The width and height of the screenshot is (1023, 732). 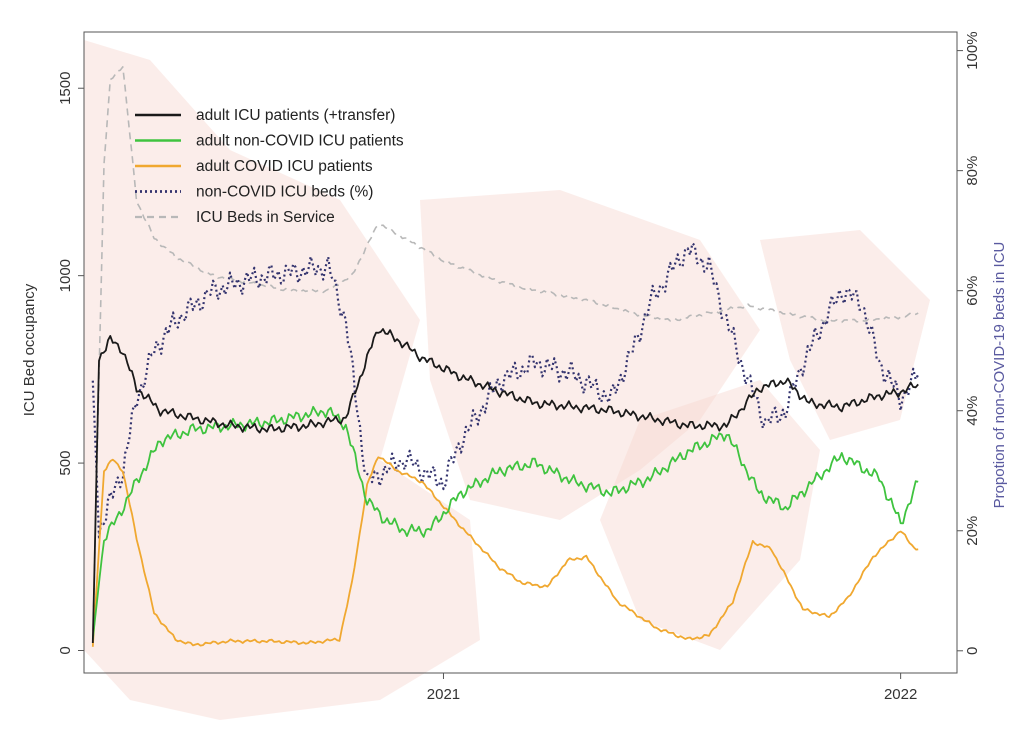 What do you see at coordinates (972, 531) in the screenshot?
I see `y2-tick-label: 20%` at bounding box center [972, 531].